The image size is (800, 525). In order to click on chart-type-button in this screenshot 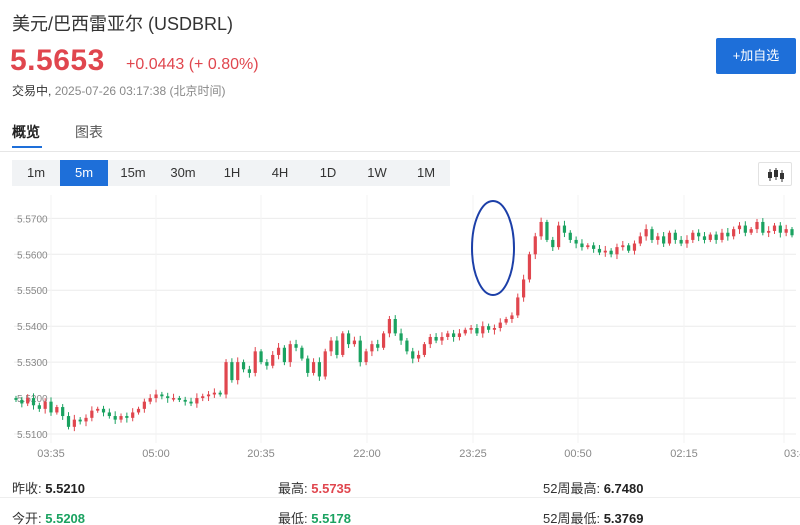, I will do `click(775, 174)`.